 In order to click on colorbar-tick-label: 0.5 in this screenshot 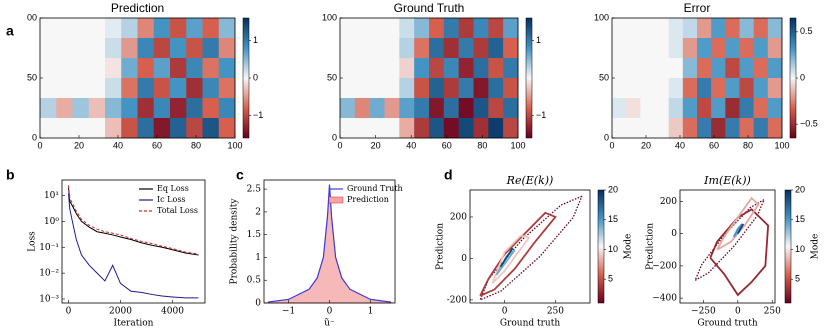, I will do `click(806, 31)`.